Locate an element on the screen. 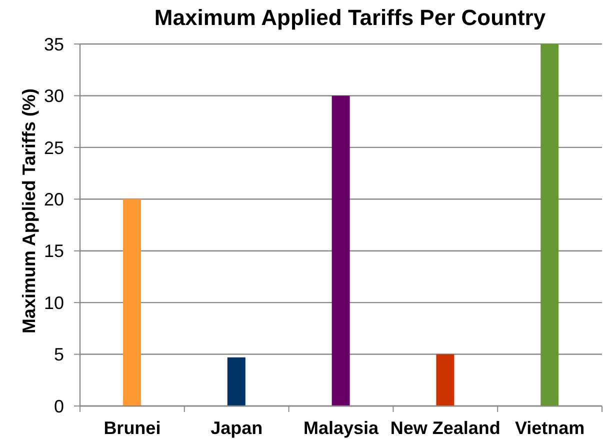 The width and height of the screenshot is (603, 439). y-axis-title: Maximum Applied Tariffs (%) is located at coordinates (29, 211).